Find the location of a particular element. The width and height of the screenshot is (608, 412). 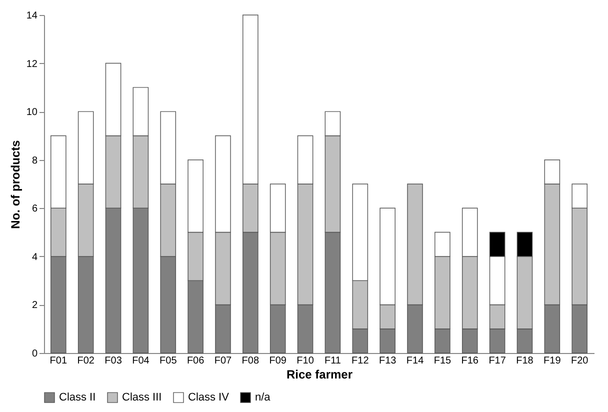

x-tick-label: F03 is located at coordinates (113, 361).